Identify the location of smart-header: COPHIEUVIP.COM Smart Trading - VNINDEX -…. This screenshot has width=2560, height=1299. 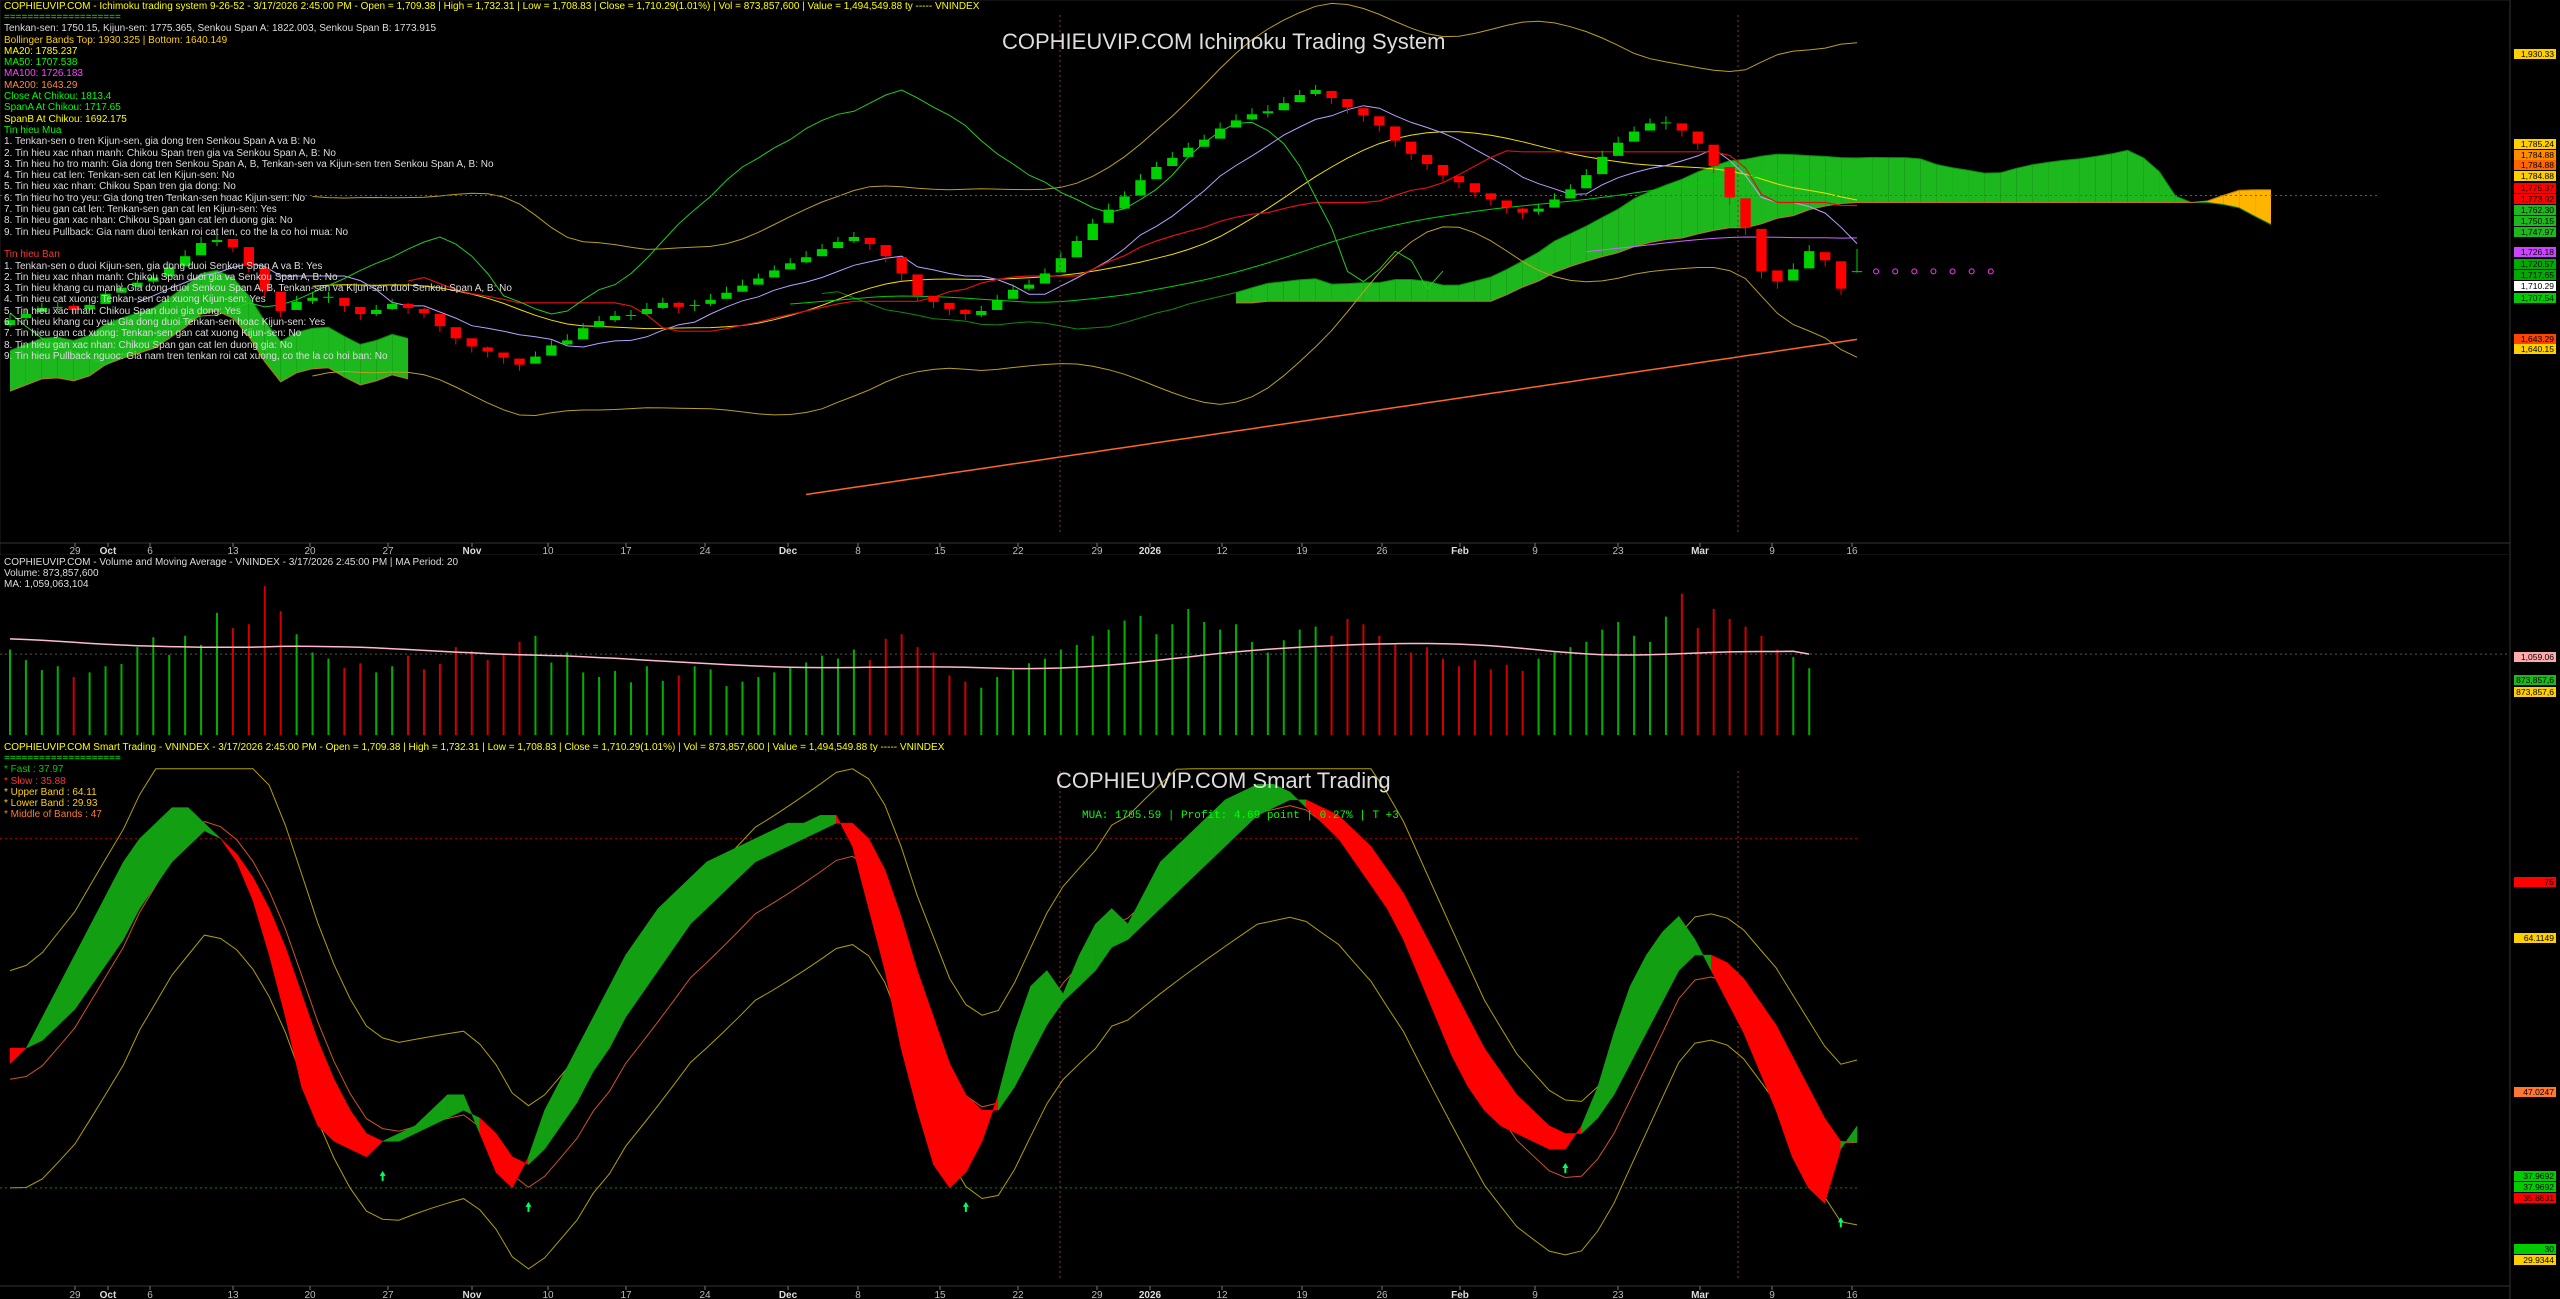
(474, 747).